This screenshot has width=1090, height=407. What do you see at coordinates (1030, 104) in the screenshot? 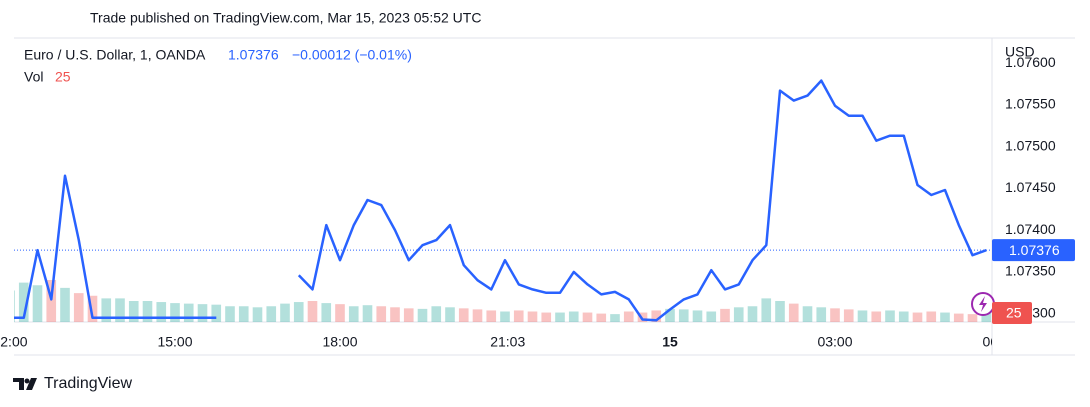
I see `y-tick-label: 1.07550` at bounding box center [1030, 104].